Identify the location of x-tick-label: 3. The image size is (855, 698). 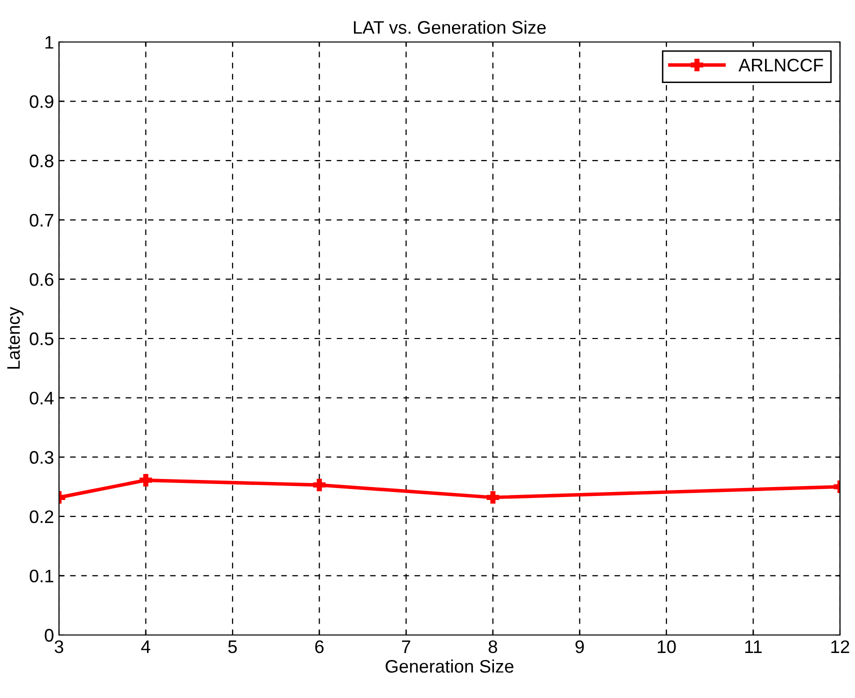
(59, 647).